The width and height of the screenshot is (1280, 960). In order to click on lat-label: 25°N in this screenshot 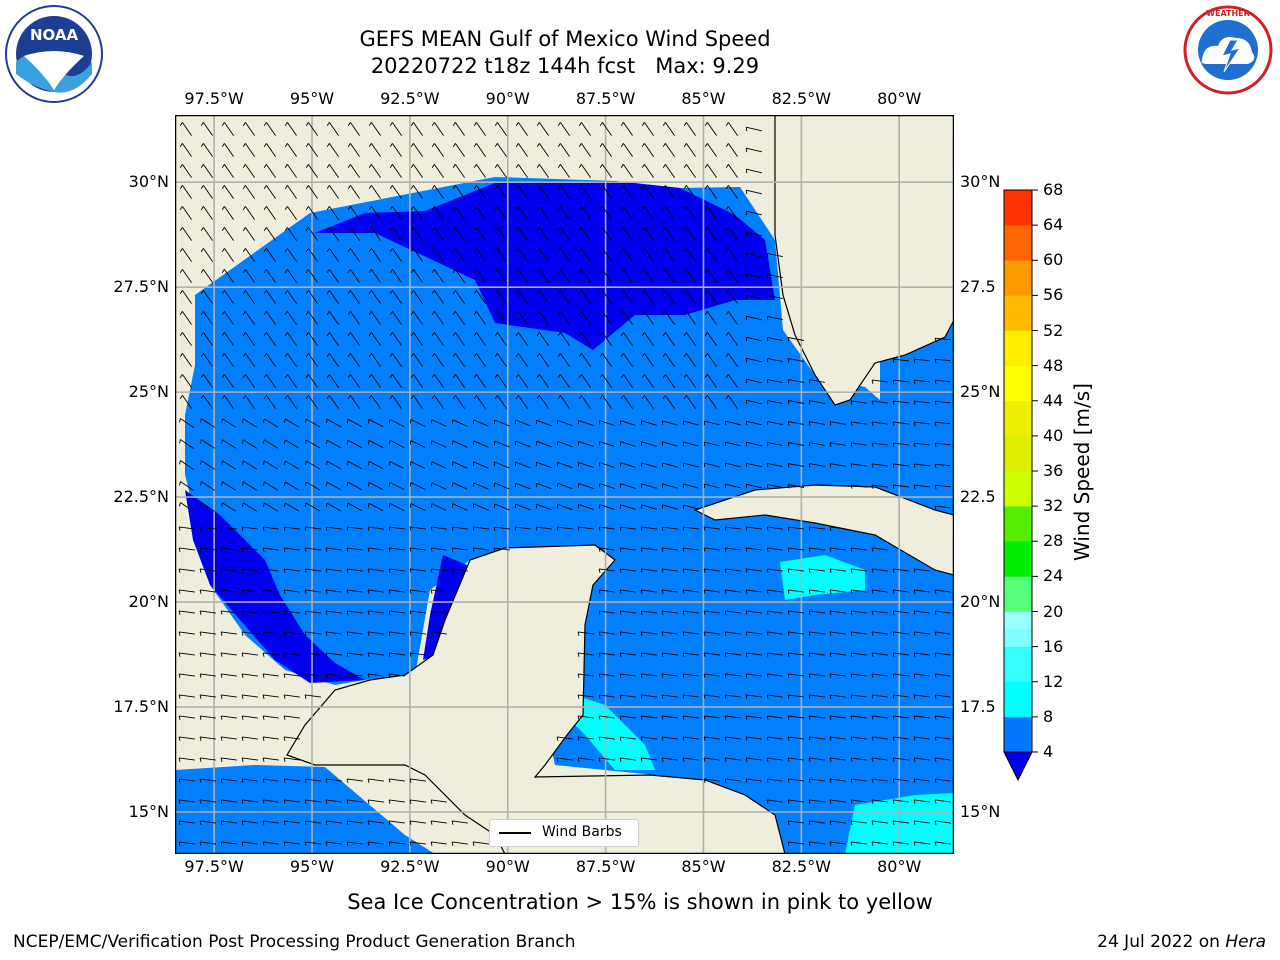, I will do `click(980, 392)`.